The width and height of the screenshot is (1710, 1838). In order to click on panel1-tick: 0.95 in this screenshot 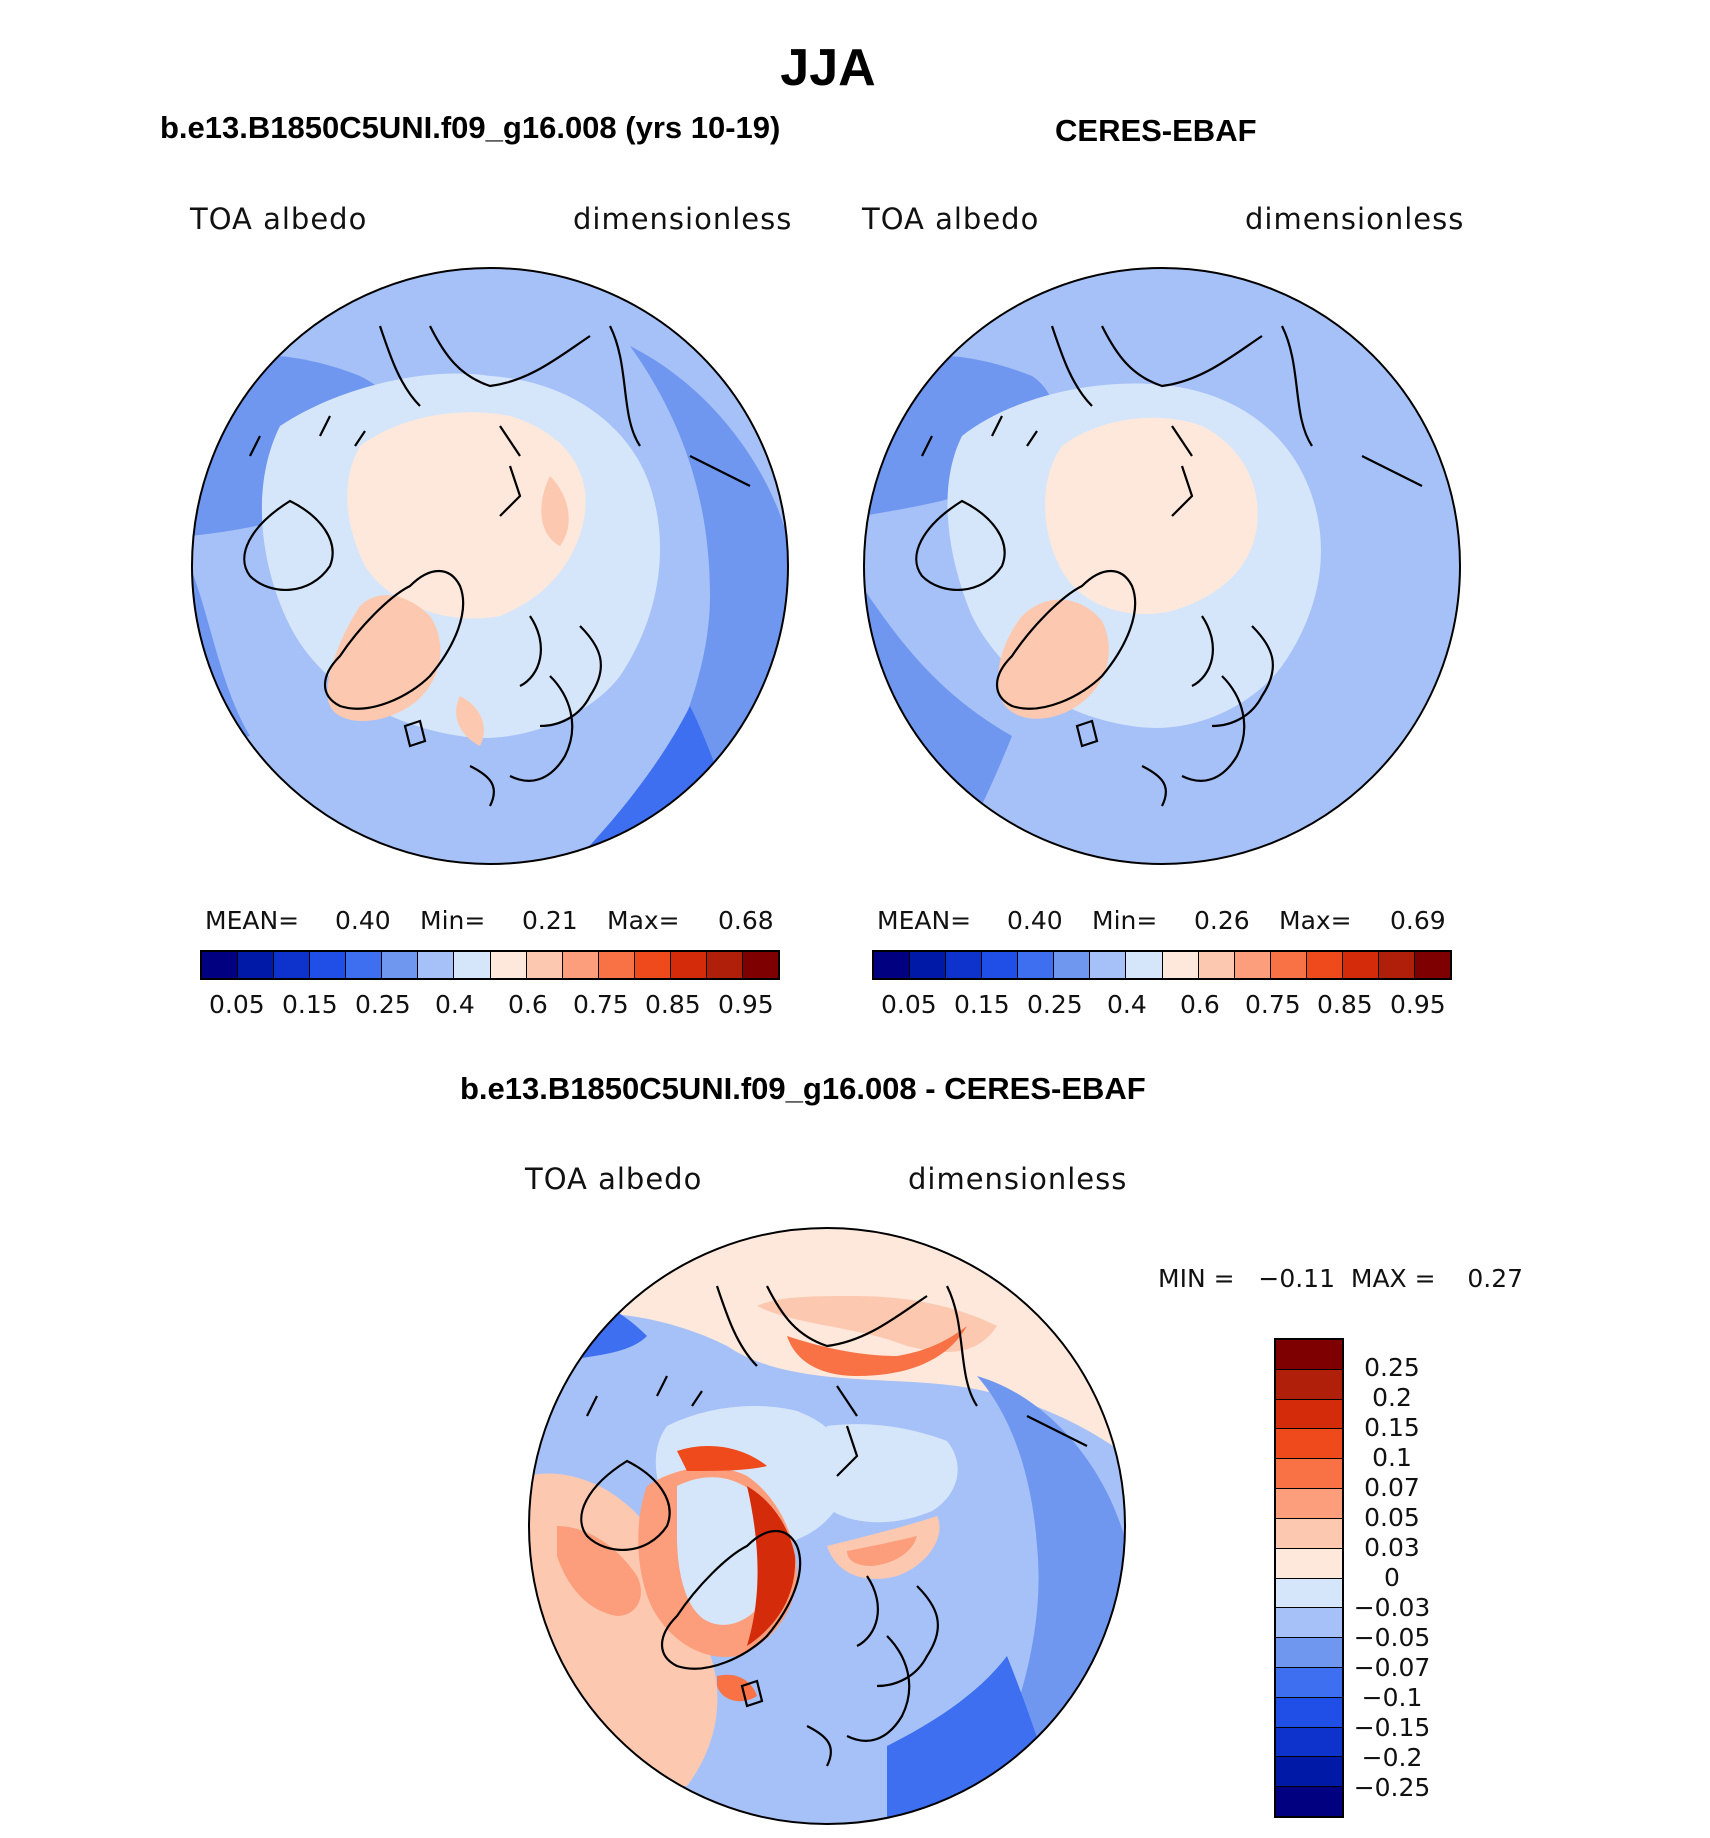, I will do `click(746, 1004)`.